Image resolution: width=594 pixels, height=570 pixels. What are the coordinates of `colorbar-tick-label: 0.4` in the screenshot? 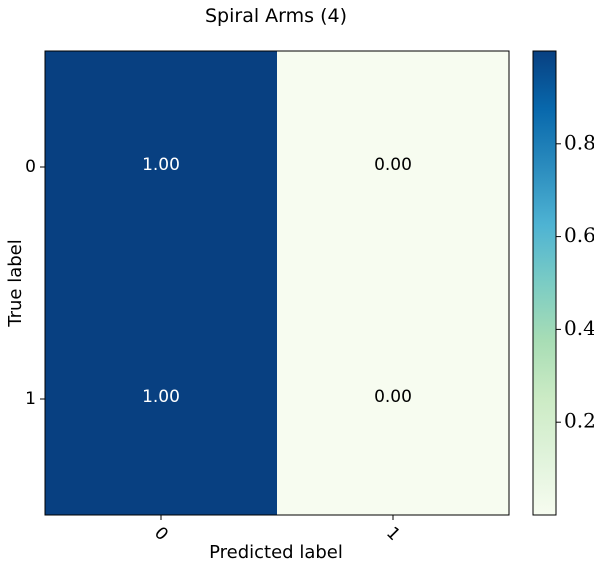 It's located at (579, 328).